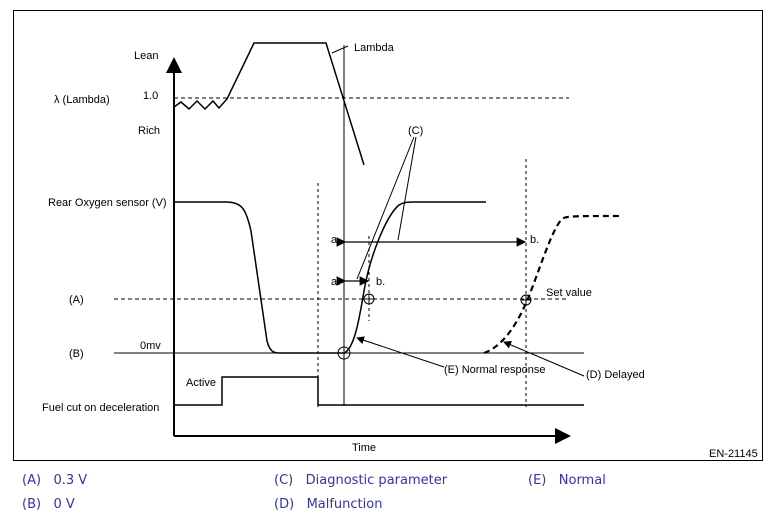 The image size is (773, 522). I want to click on legend-key-b: (B), so click(32, 504).